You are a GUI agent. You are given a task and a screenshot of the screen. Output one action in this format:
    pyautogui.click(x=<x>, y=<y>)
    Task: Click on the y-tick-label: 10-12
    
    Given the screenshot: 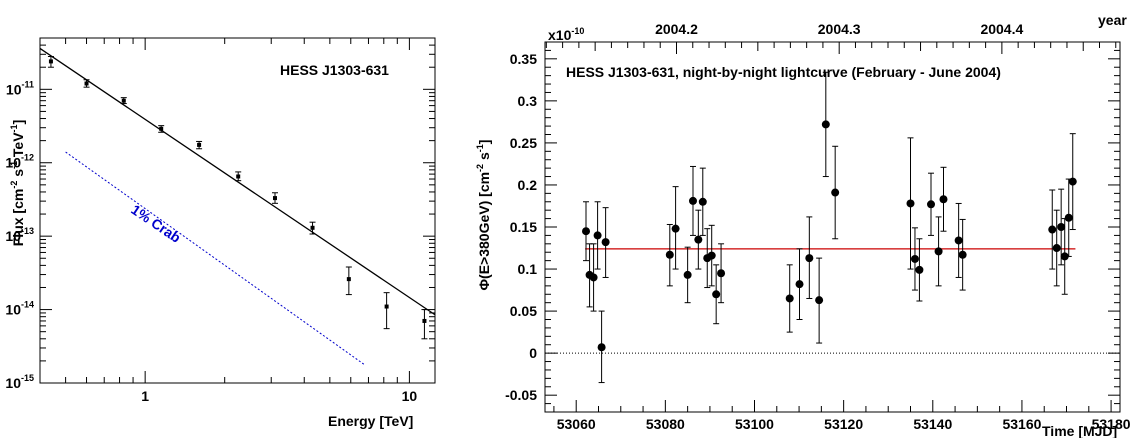 What is the action you would take?
    pyautogui.click(x=19, y=162)
    